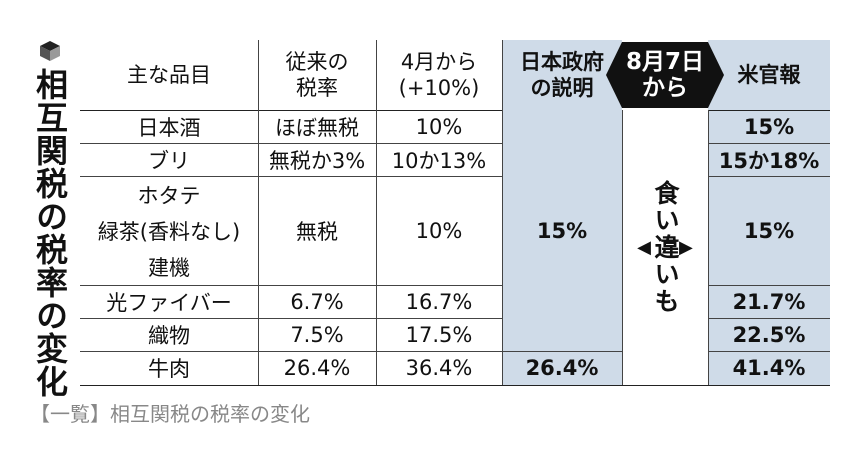 This screenshot has height=466, width=864. I want to click on header-item-label: 主な品目, so click(169, 75).